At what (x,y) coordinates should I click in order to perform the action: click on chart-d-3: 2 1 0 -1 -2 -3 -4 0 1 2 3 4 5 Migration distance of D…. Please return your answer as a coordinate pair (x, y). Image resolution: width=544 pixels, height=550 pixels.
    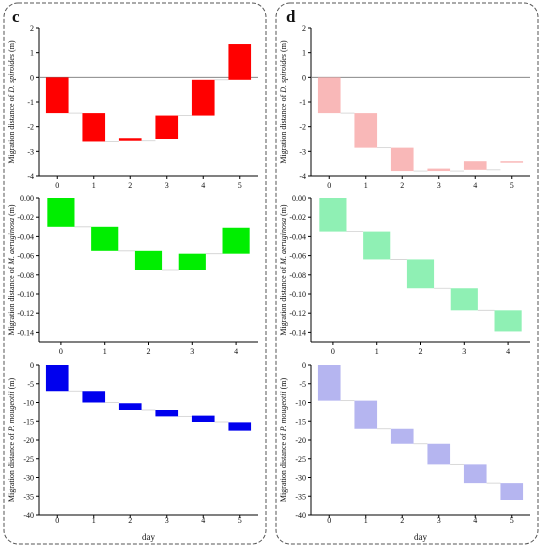
    Looking at the image, I should click on (404, 107).